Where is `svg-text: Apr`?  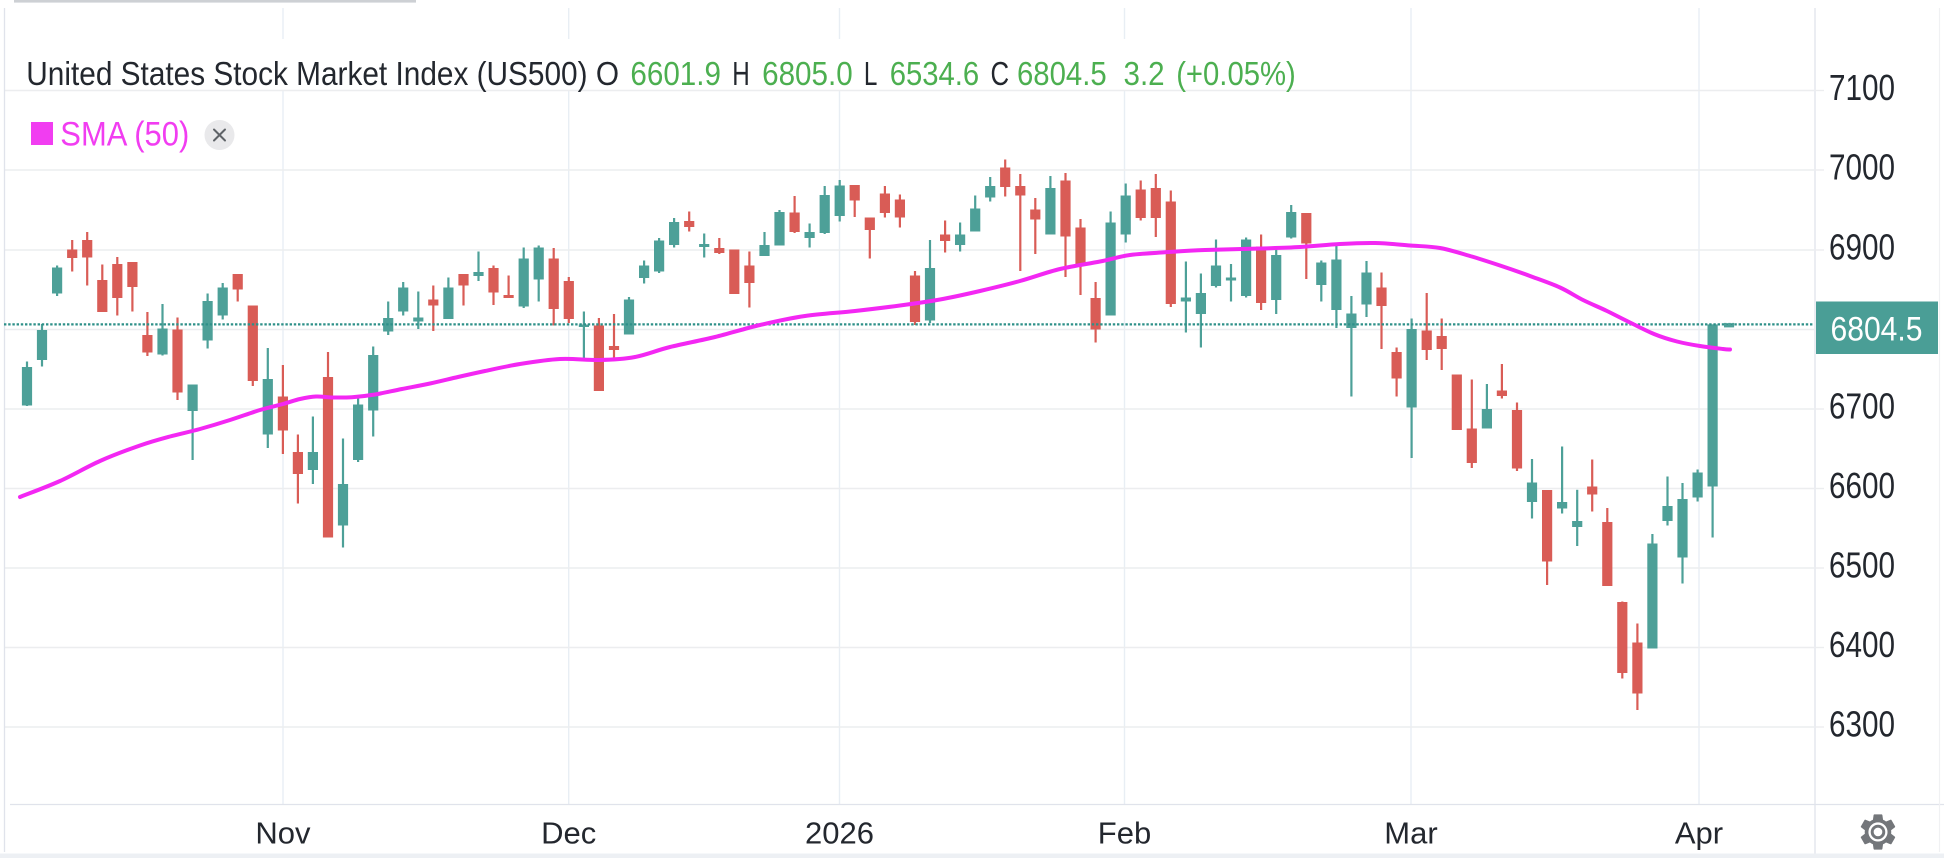 svg-text: Apr is located at coordinates (1699, 833).